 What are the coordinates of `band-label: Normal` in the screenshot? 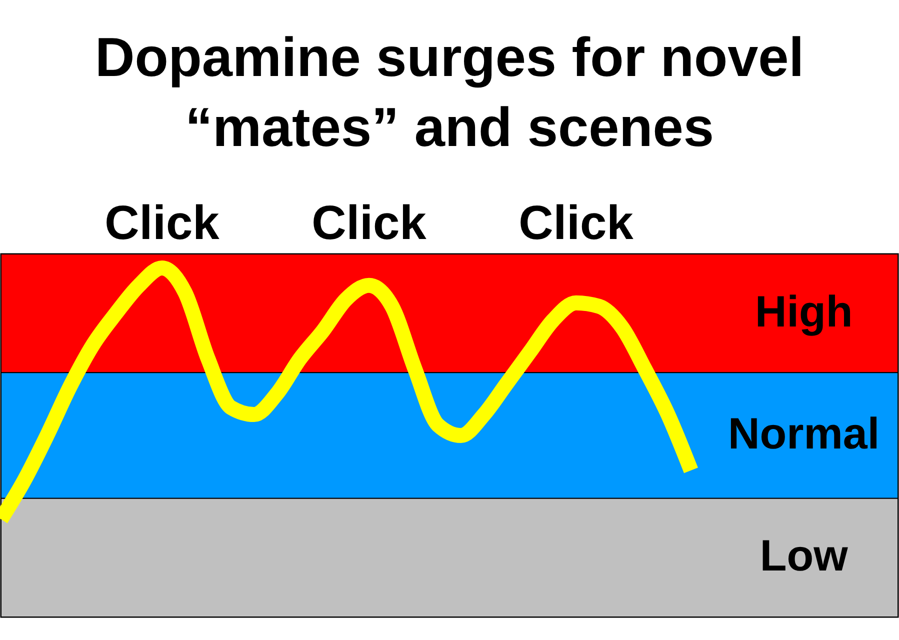 It's located at (804, 434).